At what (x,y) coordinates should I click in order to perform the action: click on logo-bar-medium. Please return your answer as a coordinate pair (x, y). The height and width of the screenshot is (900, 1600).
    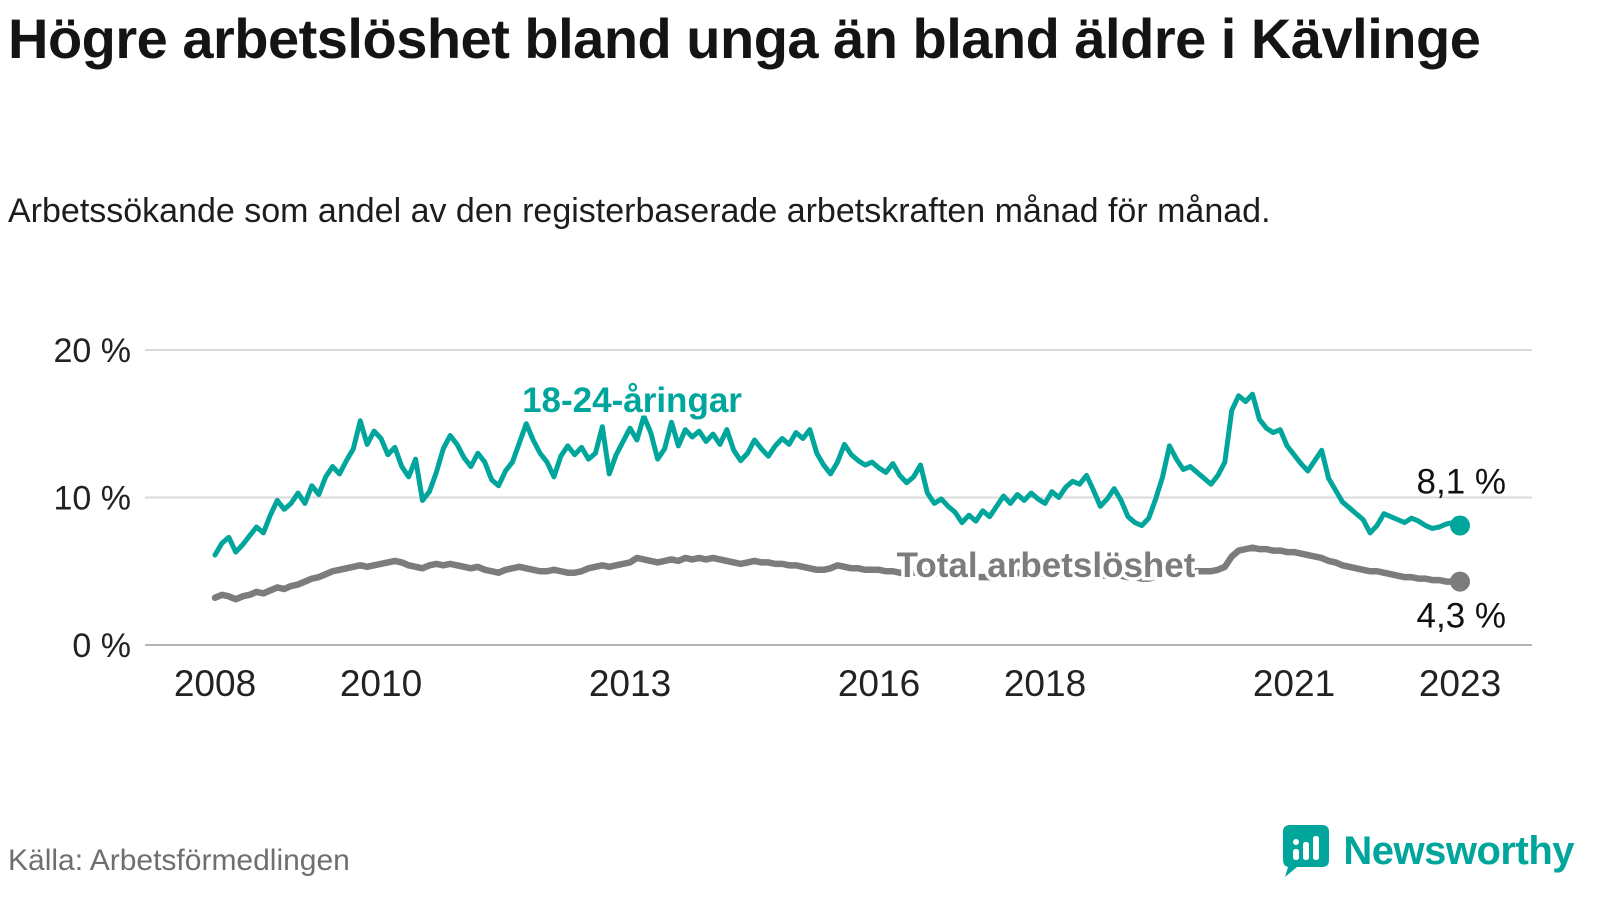
    Looking at the image, I should click on (1306, 851).